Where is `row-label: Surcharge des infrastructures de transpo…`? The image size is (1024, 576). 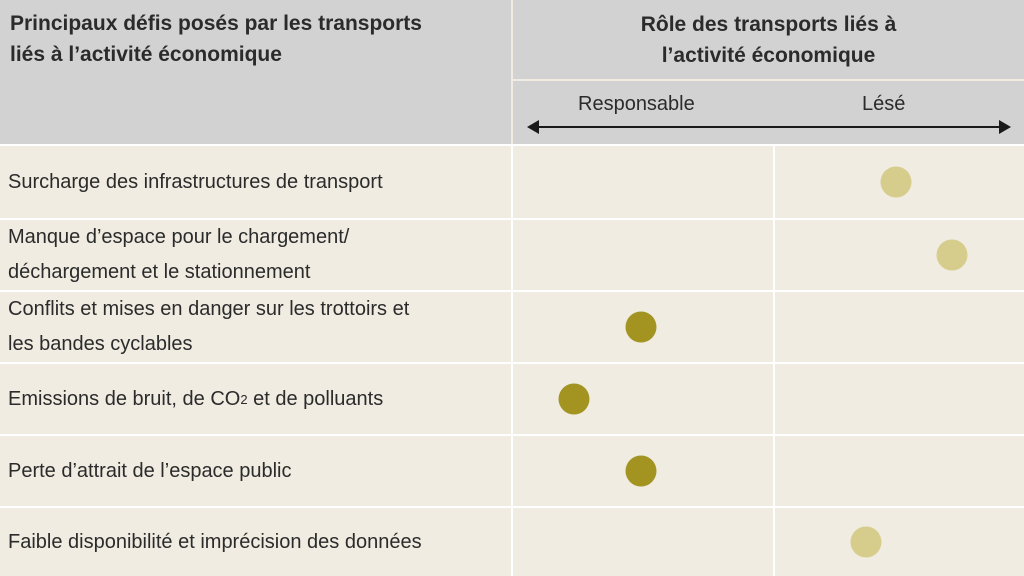 row-label: Surcharge des infrastructures de transpo… is located at coordinates (195, 181).